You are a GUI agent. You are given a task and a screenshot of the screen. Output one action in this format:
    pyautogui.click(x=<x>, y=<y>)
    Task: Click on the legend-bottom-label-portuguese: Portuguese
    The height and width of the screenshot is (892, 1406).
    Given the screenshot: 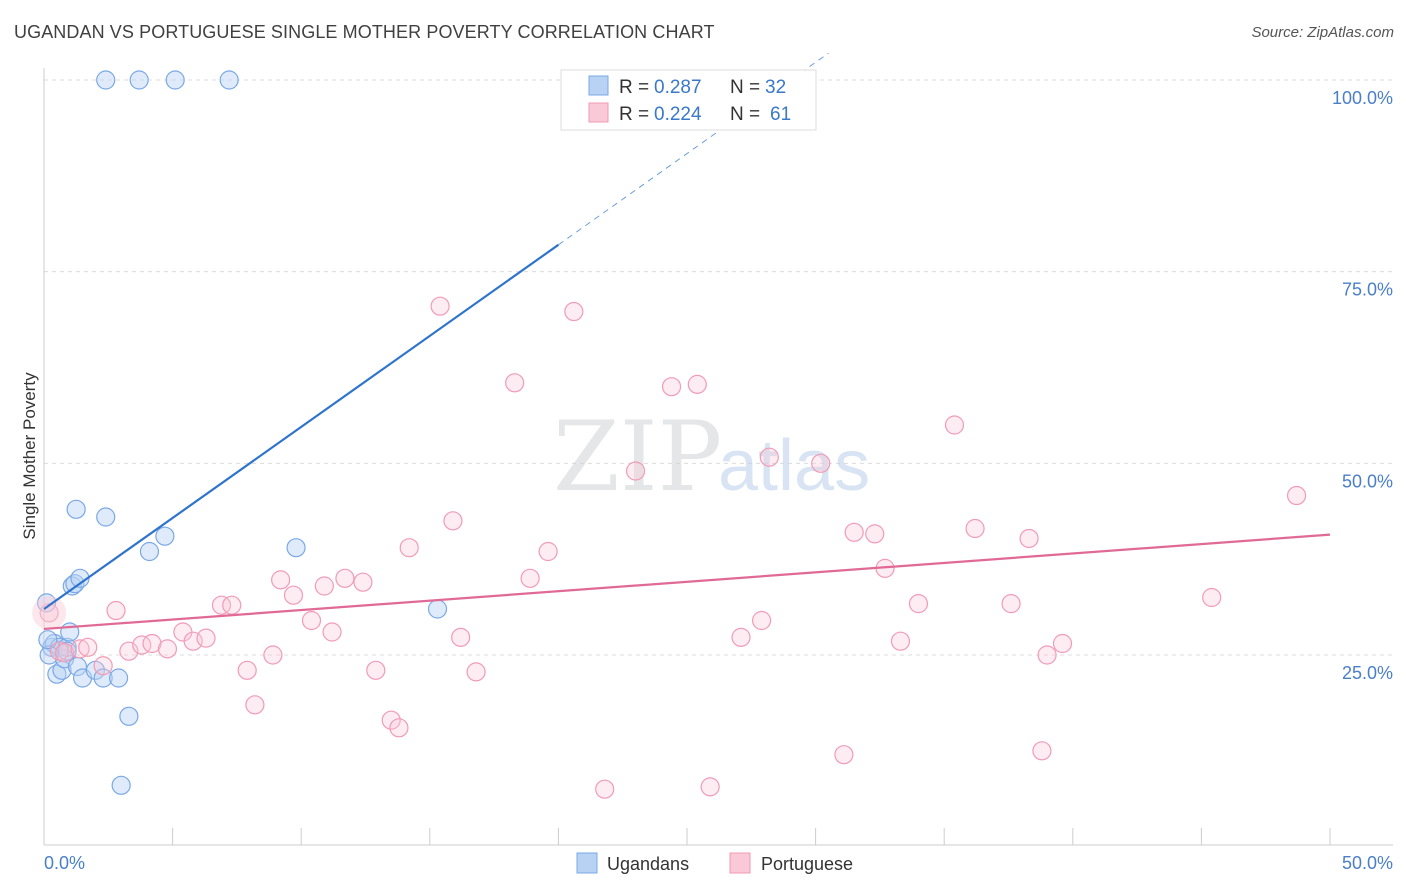 What is the action you would take?
    pyautogui.click(x=807, y=864)
    